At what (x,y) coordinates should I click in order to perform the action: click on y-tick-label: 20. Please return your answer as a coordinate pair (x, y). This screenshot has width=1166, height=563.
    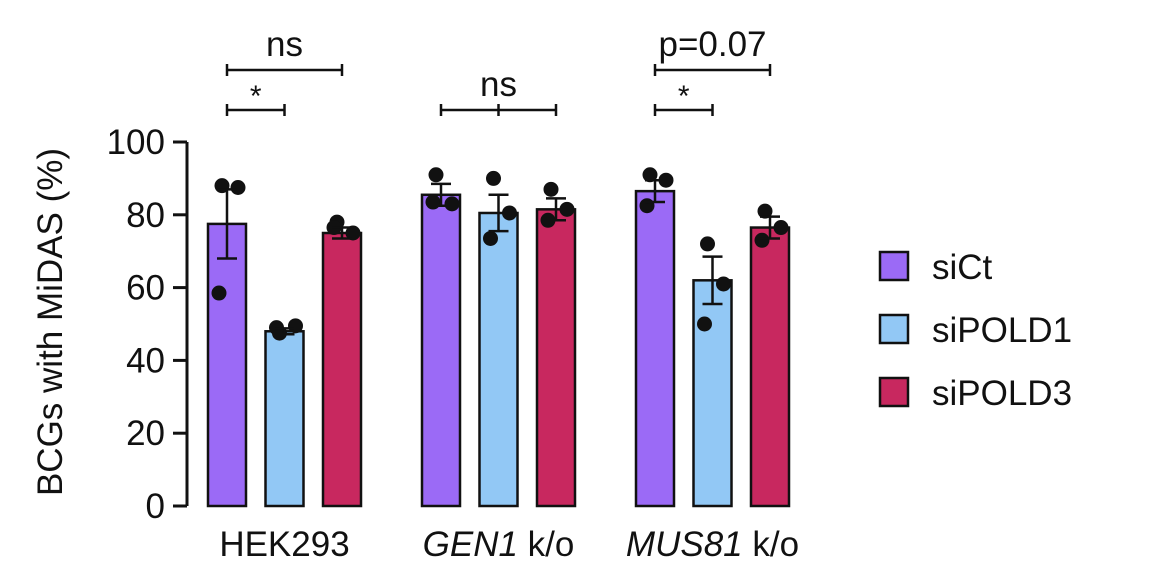
    Looking at the image, I should click on (145, 433).